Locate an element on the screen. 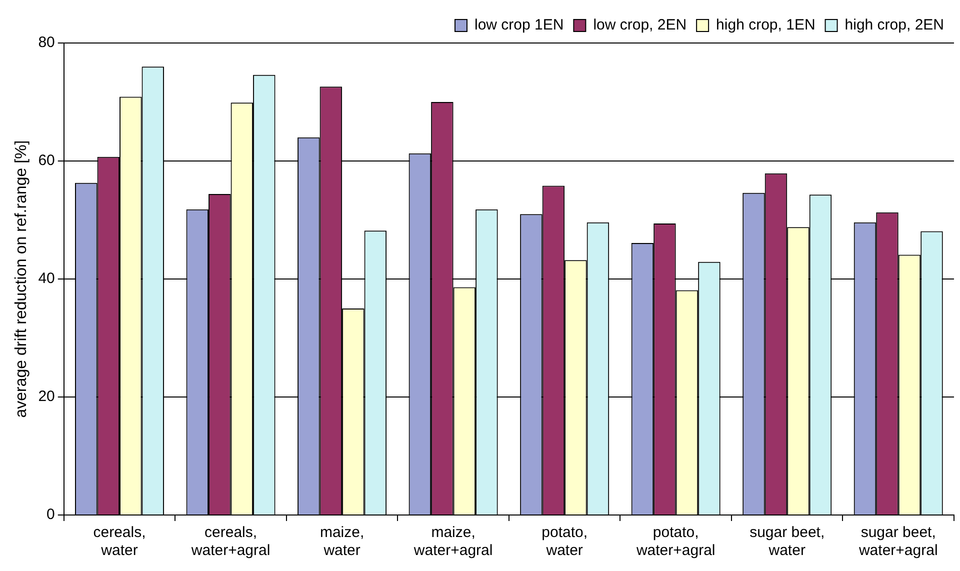 This screenshot has width=960, height=571. y-axis-title: average drift reduction on ref.range [%] is located at coordinates (21, 279).